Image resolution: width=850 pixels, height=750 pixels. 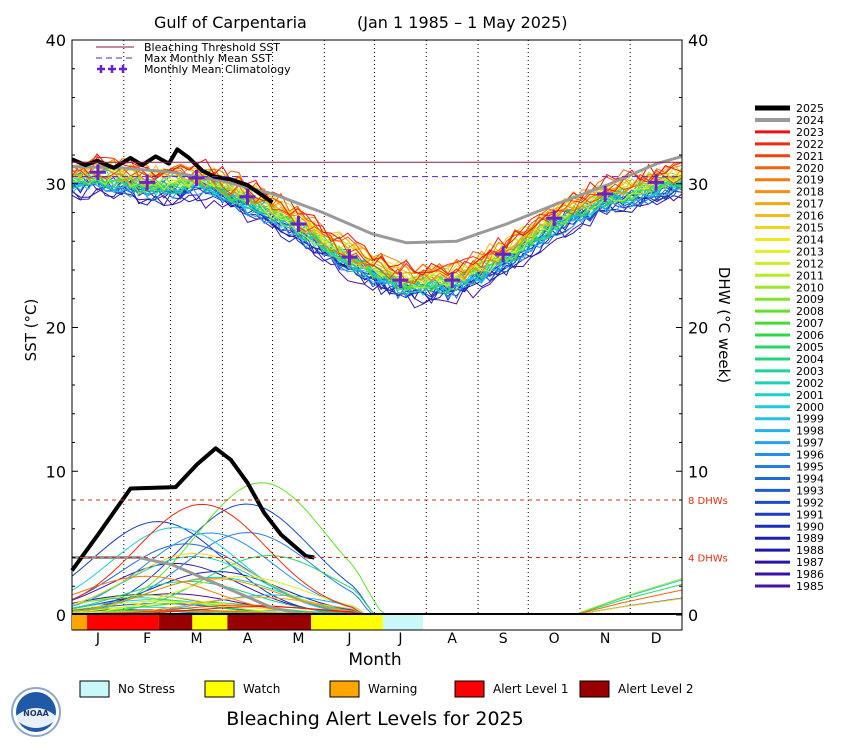 I want to click on y-axis-label-right: DHW (°C week), so click(x=724, y=325).